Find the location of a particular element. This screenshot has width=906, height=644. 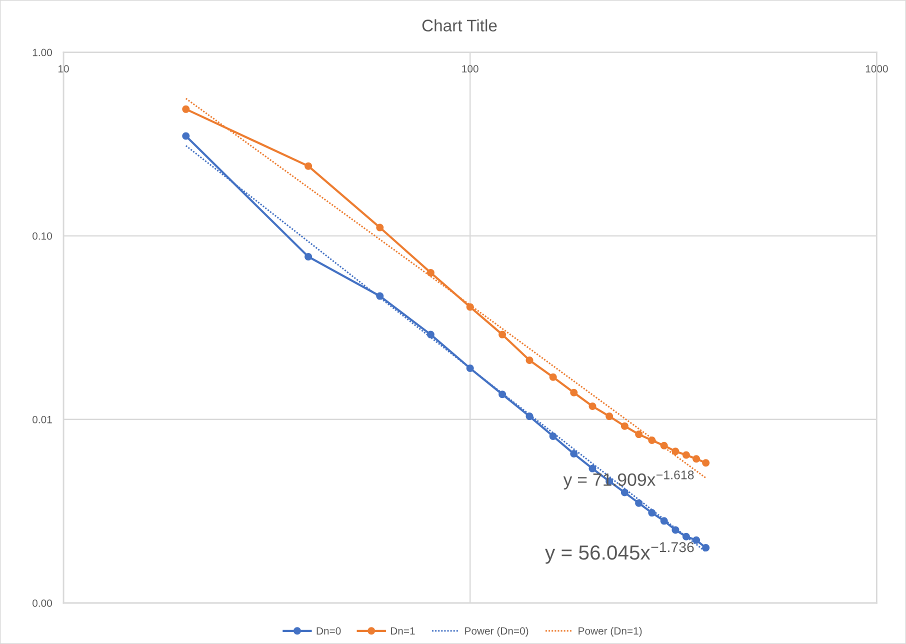

legend-label: Dn=1 is located at coordinates (402, 631).